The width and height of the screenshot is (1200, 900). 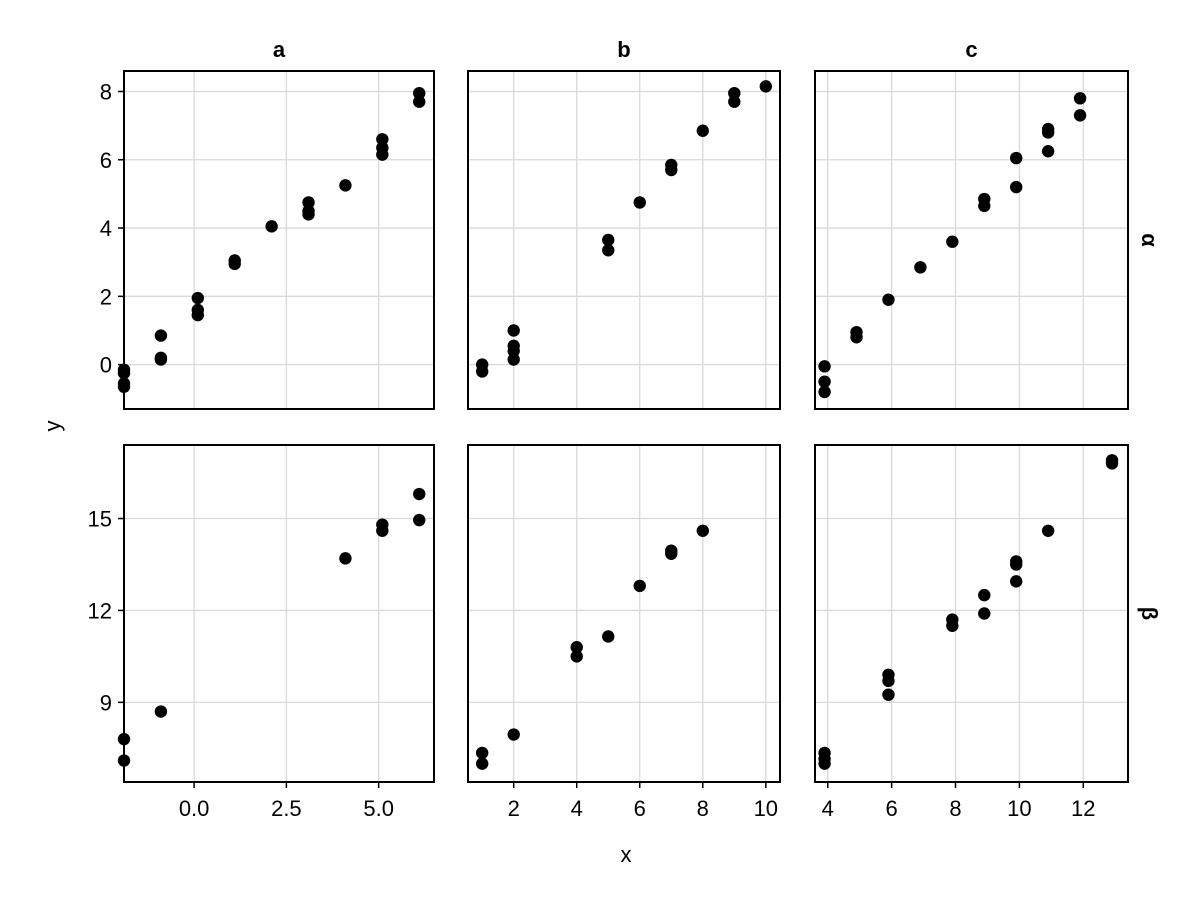 What do you see at coordinates (100, 610) in the screenshot?
I see `y-tick-label: 12` at bounding box center [100, 610].